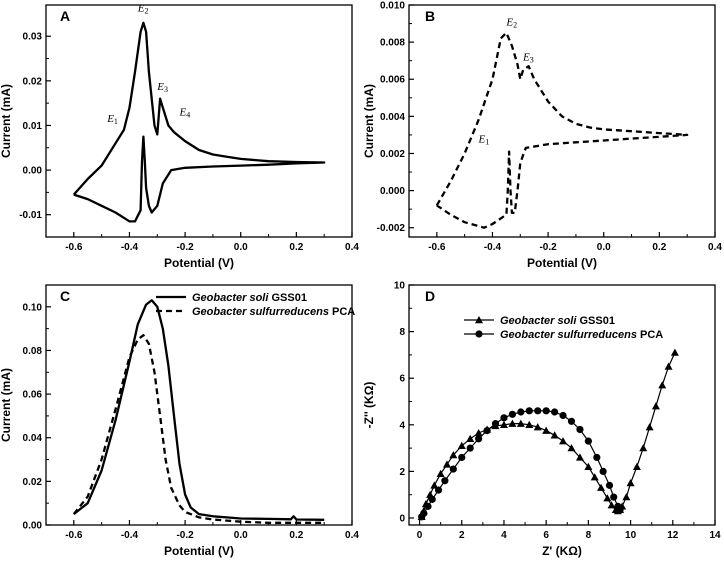 The height and width of the screenshot is (565, 724). I want to click on x-tick-label: 4, so click(504, 535).